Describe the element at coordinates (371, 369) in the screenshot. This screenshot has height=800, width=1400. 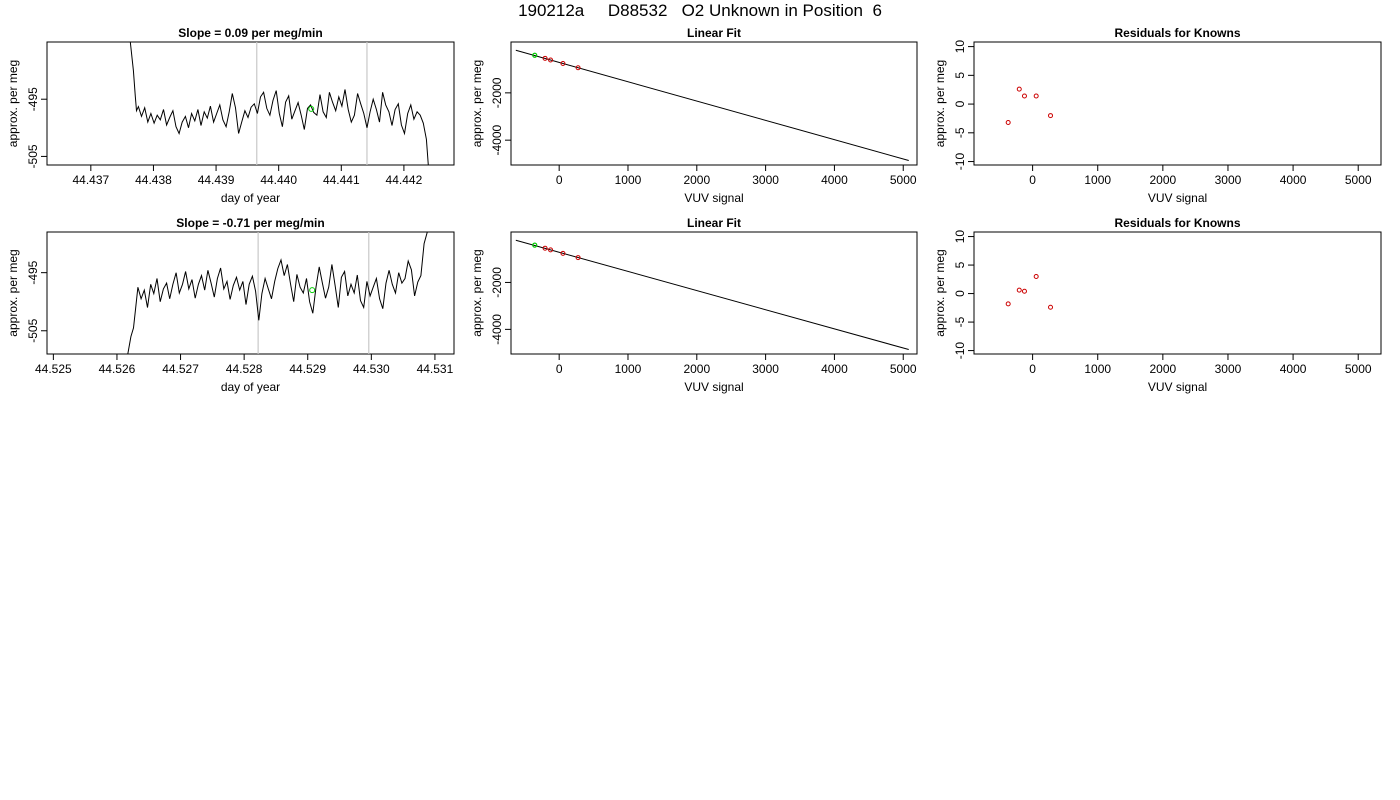
I see `x-tick-label: 44.530` at that location.